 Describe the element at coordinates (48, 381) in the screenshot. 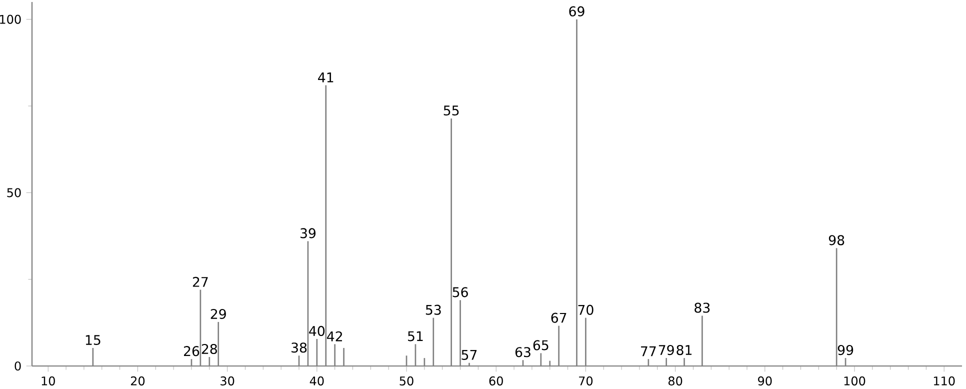

I see `x-tick-label: 10` at that location.